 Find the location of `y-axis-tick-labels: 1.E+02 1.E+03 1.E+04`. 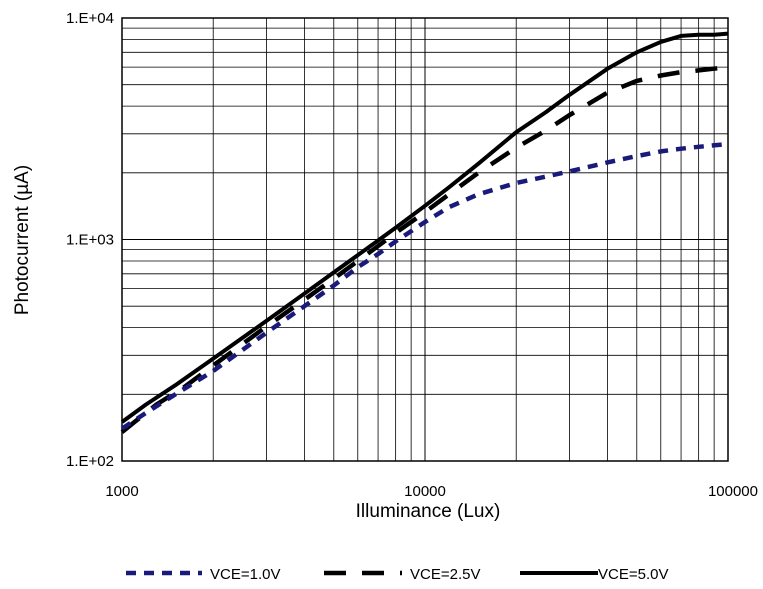

y-axis-tick-labels: 1.E+02 1.E+03 1.E+04 is located at coordinates (90, 240).